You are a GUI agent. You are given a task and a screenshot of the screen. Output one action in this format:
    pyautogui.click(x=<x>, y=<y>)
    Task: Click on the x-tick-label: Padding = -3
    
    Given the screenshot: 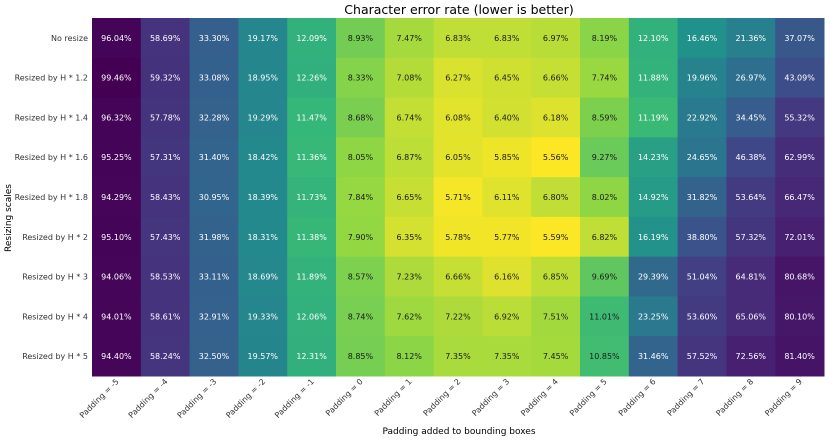 What is the action you would take?
    pyautogui.click(x=197, y=398)
    